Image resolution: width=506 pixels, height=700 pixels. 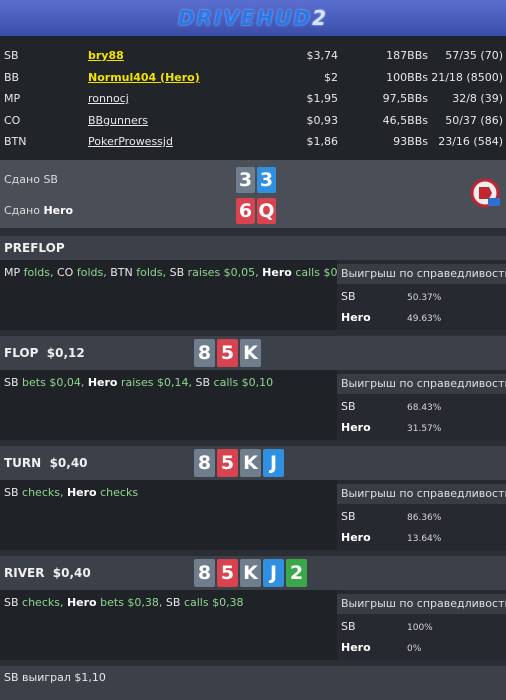 I want to click on player-bbs: 97,5BBs, so click(x=405, y=98).